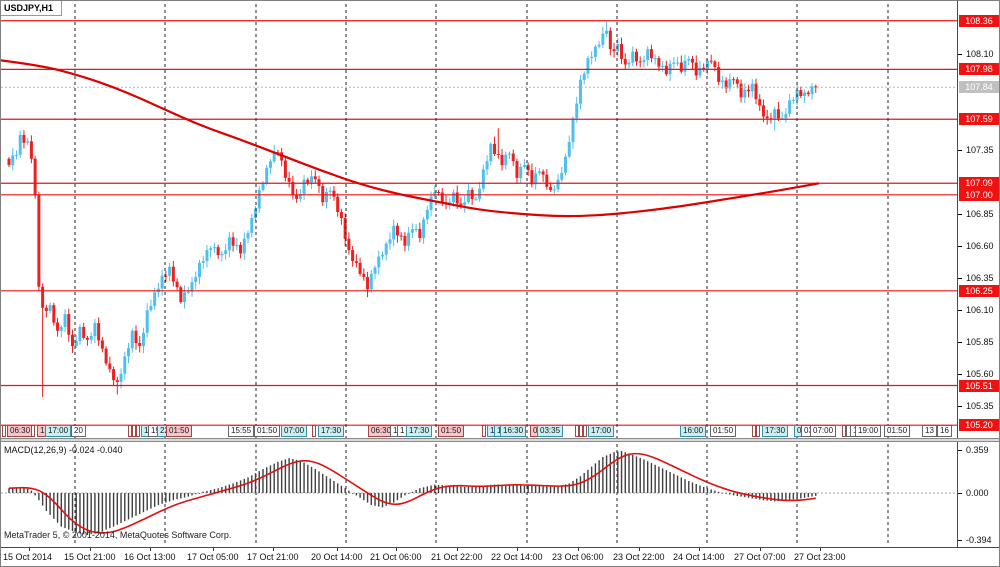 This screenshot has width=1000, height=567. What do you see at coordinates (929, 431) in the screenshot?
I see `event-time-tag: 13` at bounding box center [929, 431].